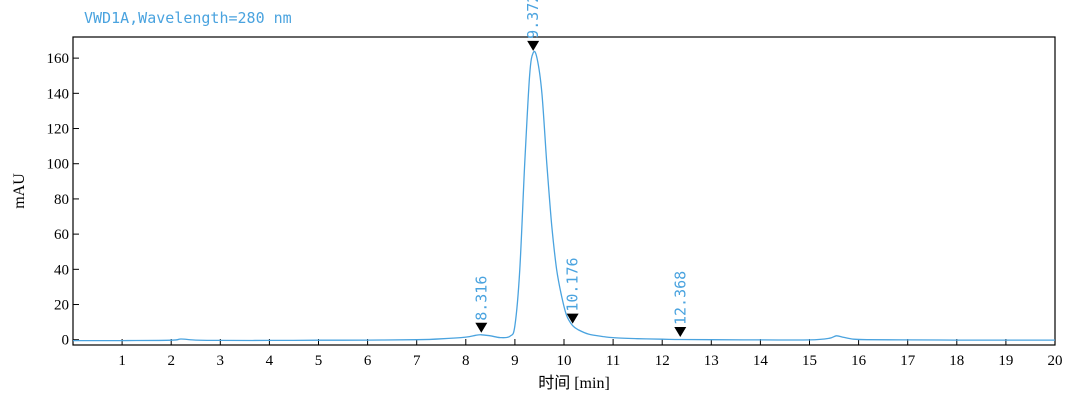 The width and height of the screenshot is (1068, 396). What do you see at coordinates (859, 361) in the screenshot?
I see `x-tick-label: 16` at bounding box center [859, 361].